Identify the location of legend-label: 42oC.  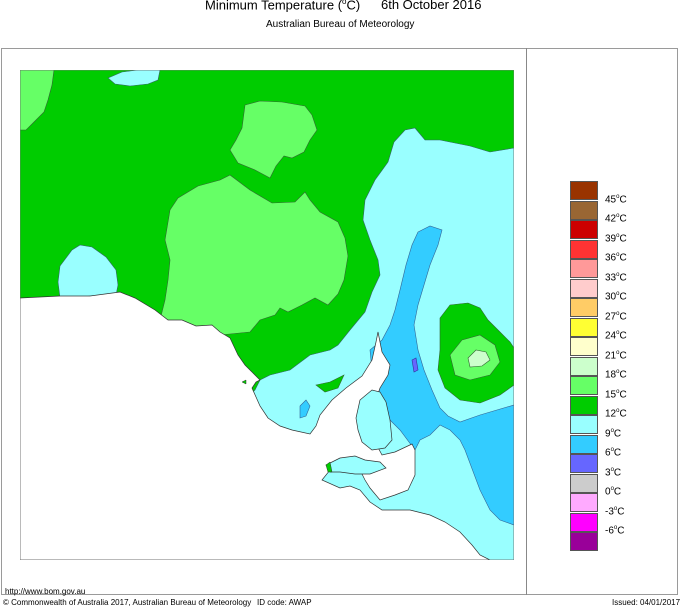
(616, 219).